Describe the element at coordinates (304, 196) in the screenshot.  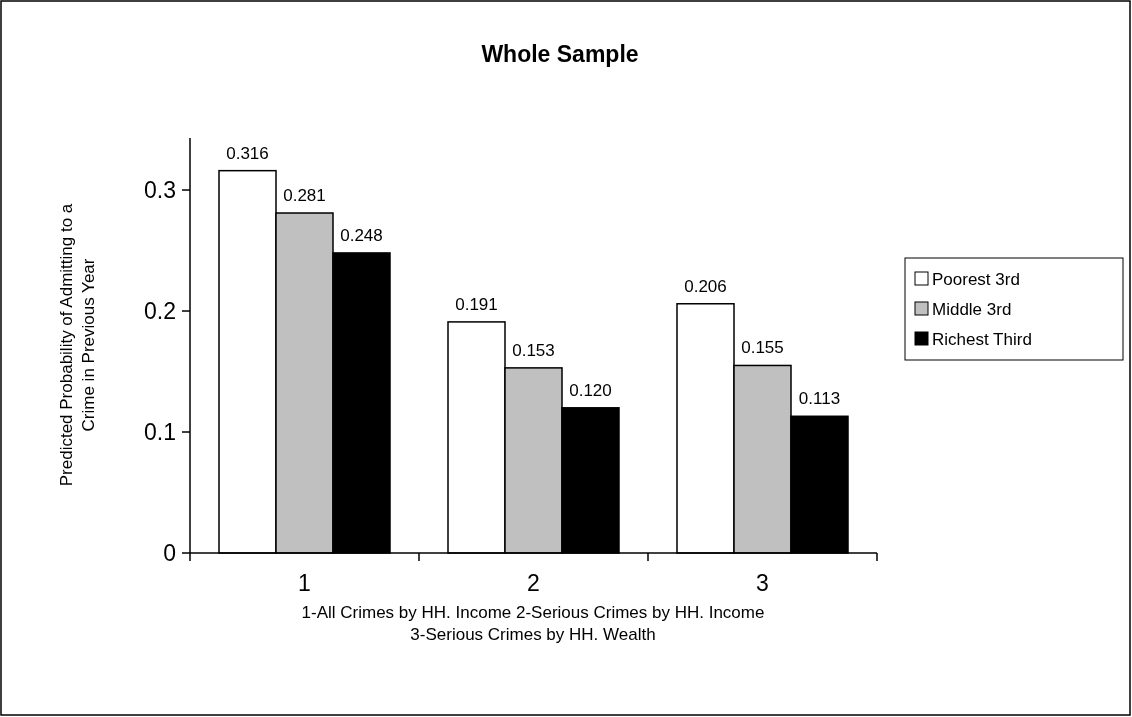
I see `data-label: 0.281` at that location.